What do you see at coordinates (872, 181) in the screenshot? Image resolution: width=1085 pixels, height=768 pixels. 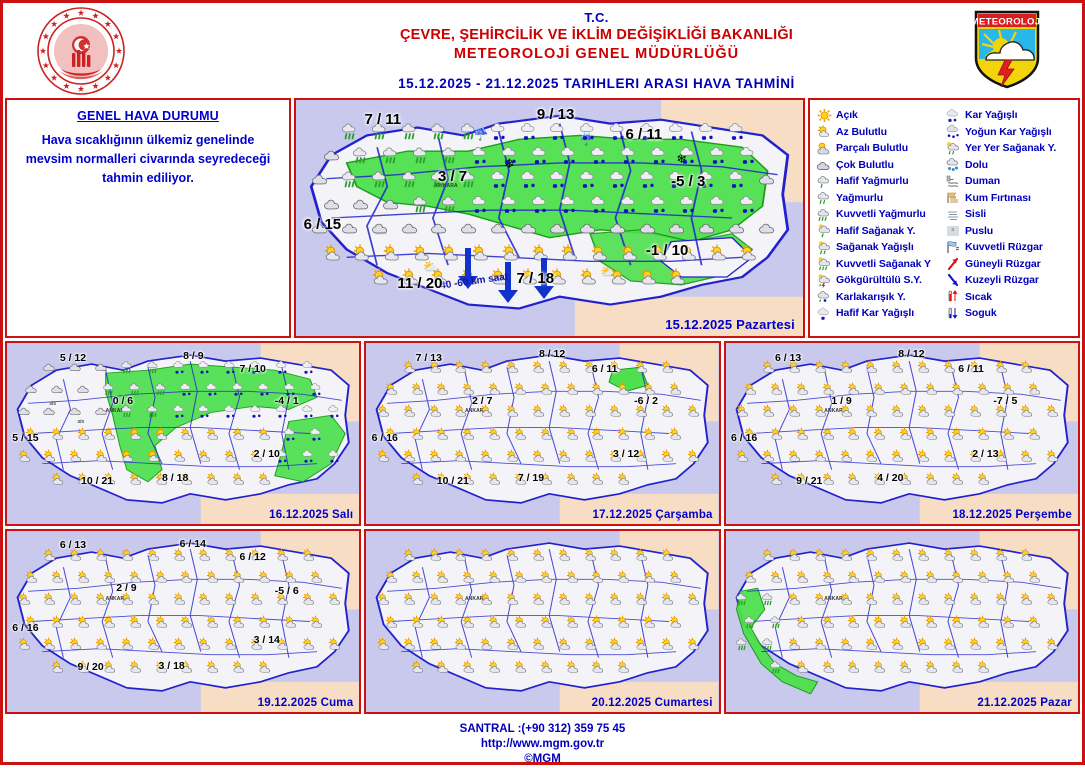 I see `legend-label: Hafif Yağmurlu` at bounding box center [872, 181].